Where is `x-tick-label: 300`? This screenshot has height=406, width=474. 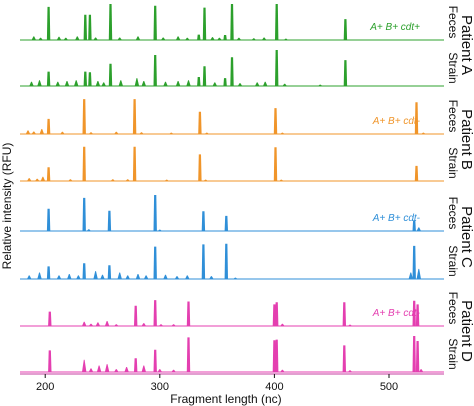
x-tick-label: 300 is located at coordinates (160, 387).